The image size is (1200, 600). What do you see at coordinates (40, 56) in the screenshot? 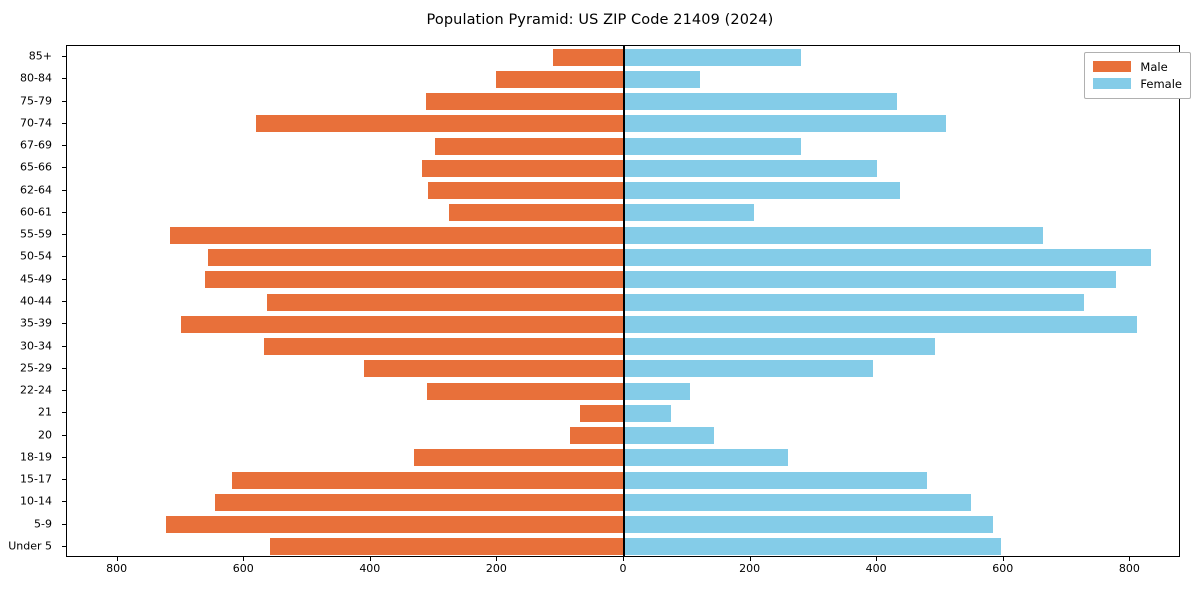
I see `y-tick-label: 85+` at bounding box center [40, 56].